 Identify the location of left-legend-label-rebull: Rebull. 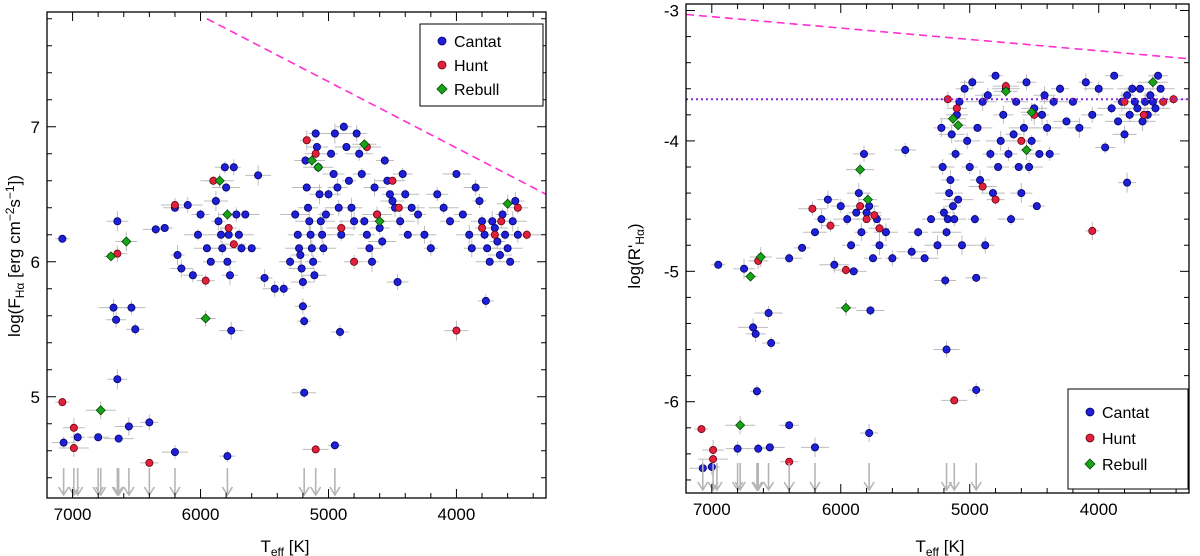
(476, 90).